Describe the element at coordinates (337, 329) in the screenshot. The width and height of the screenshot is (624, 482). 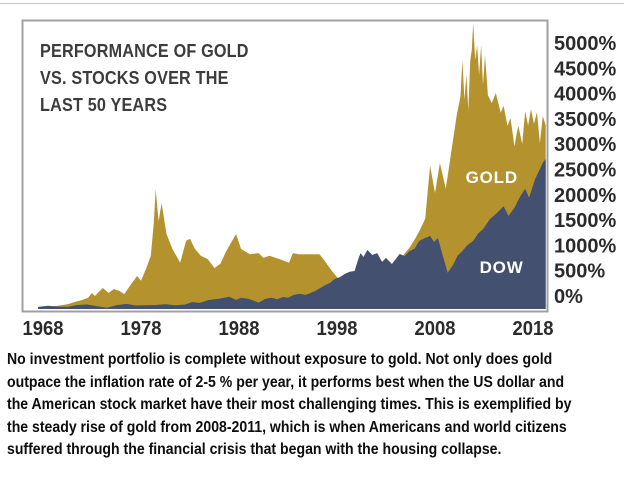
I see `x-axis-tick-label: 1998` at that location.